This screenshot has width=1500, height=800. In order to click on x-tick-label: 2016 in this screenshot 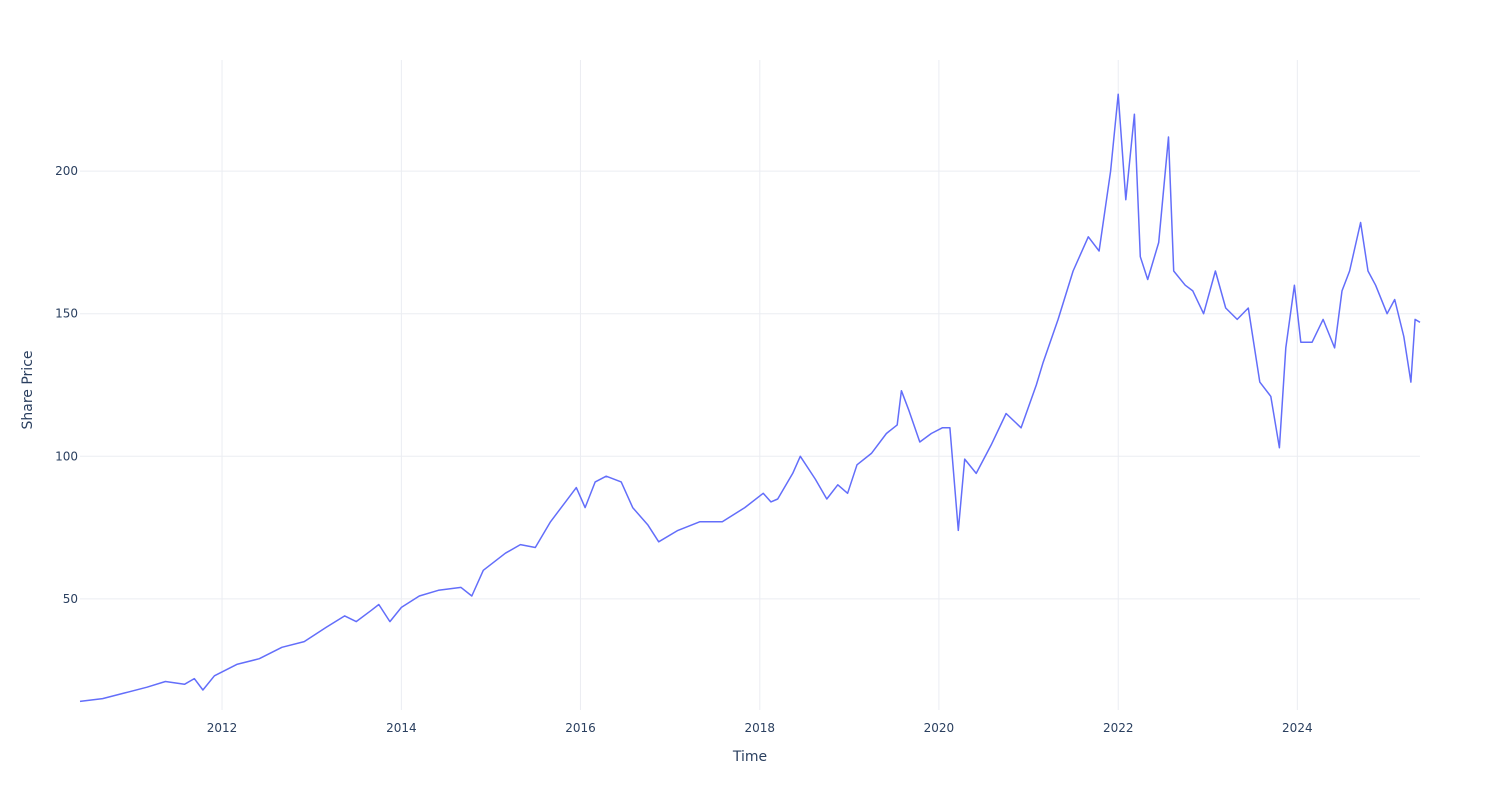, I will do `click(580, 728)`.